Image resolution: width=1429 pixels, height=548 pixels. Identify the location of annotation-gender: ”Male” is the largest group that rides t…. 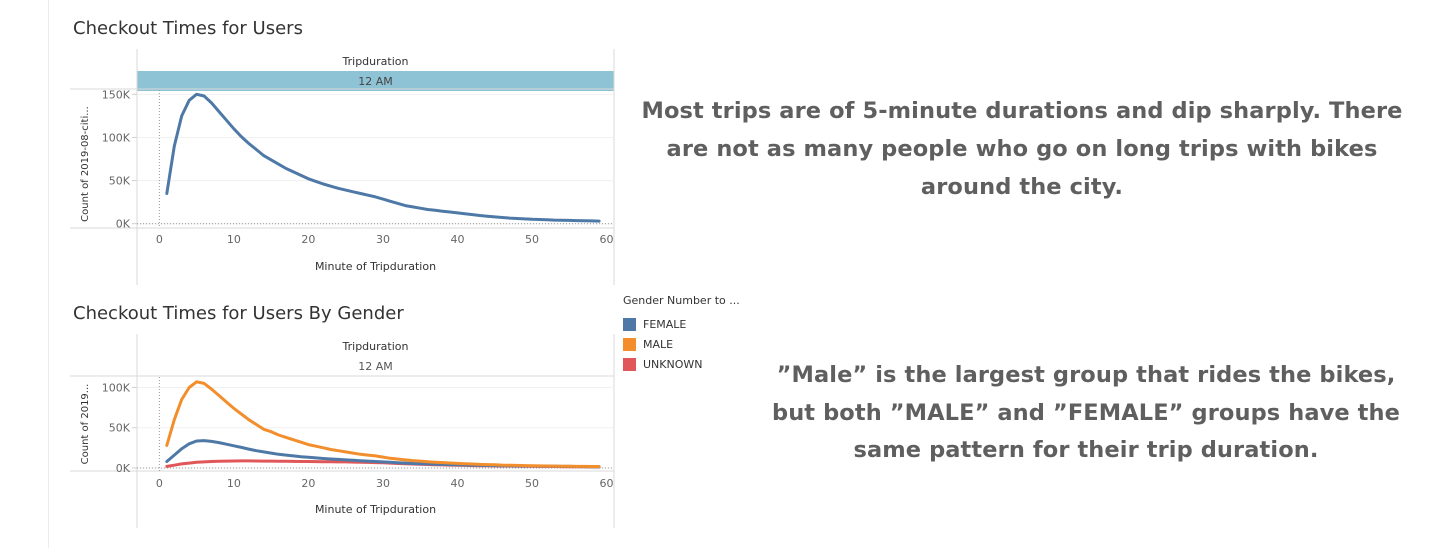
(1085, 412).